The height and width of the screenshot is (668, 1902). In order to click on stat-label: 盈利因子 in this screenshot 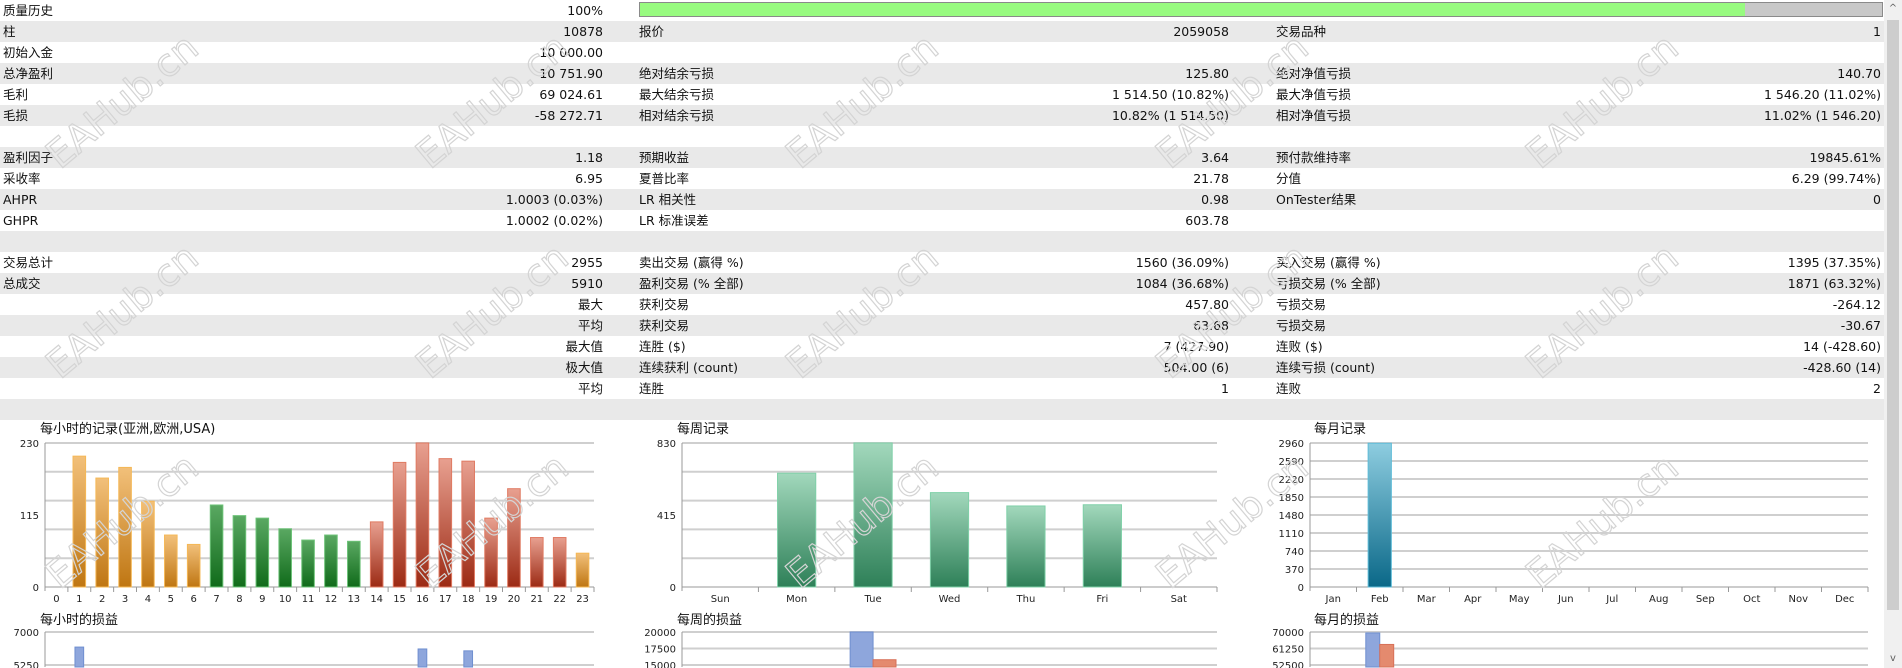, I will do `click(28, 157)`.